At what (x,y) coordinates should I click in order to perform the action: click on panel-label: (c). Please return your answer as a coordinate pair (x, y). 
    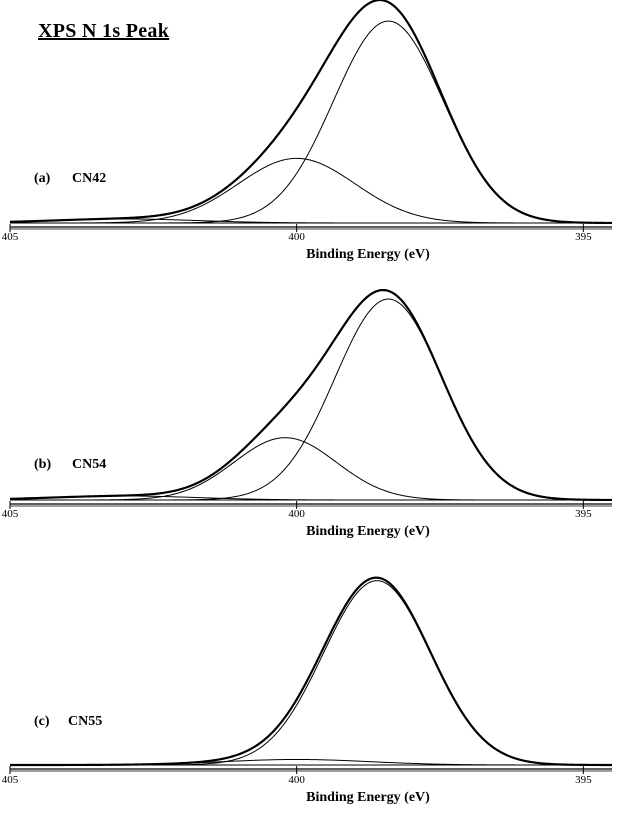
    Looking at the image, I should click on (42, 721).